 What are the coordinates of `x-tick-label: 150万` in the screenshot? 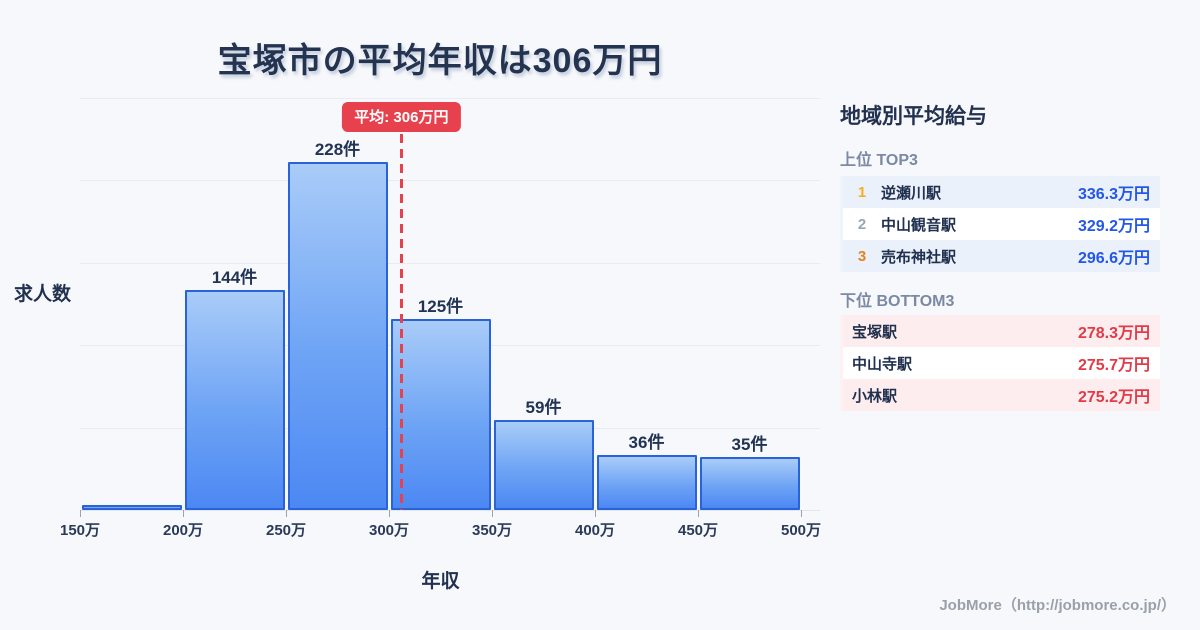 It's located at (80, 530).